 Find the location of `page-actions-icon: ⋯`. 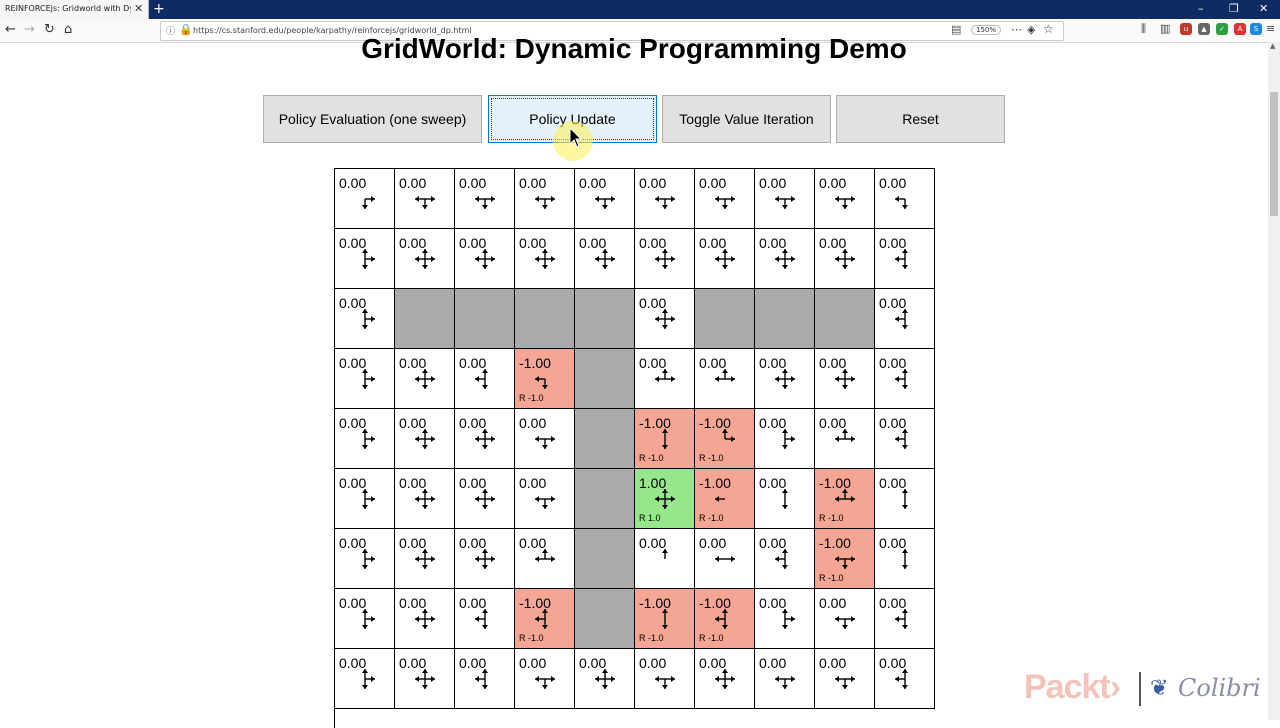

page-actions-icon: ⋯ is located at coordinates (1016, 29).